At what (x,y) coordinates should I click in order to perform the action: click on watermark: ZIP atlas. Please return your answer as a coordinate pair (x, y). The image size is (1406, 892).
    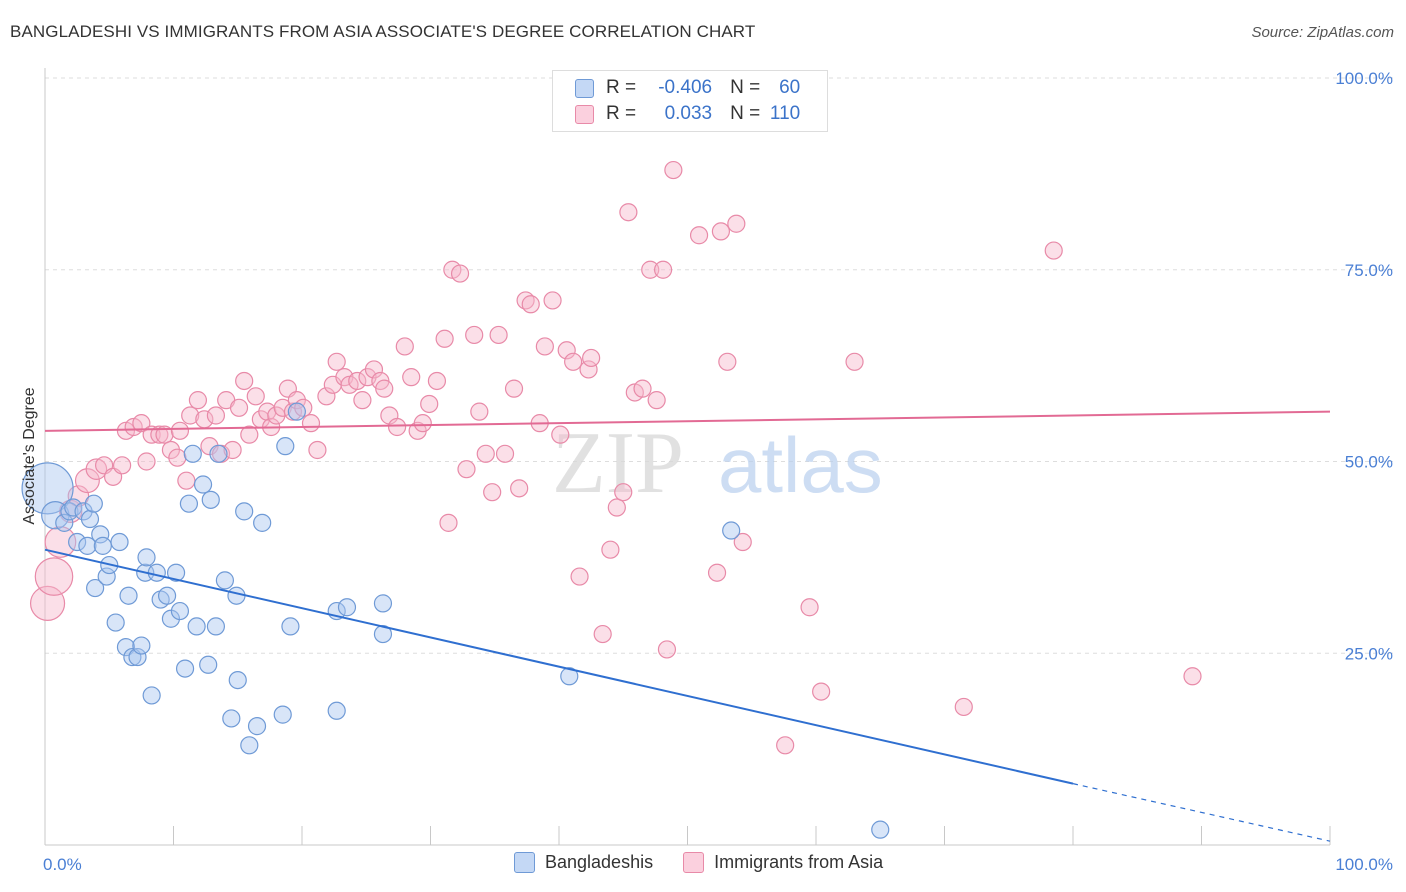
    Looking at the image, I should click on (717, 463).